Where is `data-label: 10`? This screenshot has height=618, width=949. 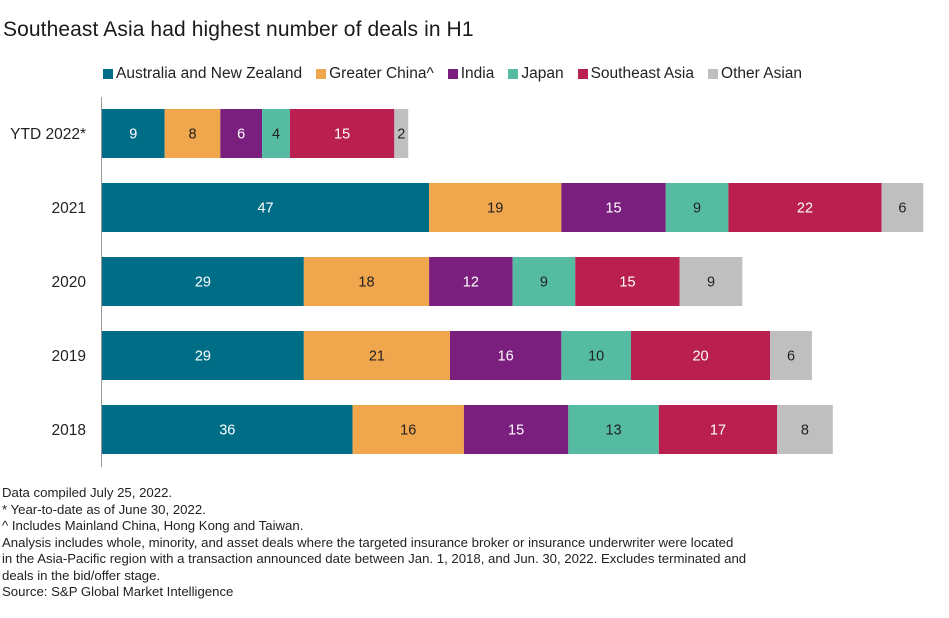 data-label: 10 is located at coordinates (596, 357).